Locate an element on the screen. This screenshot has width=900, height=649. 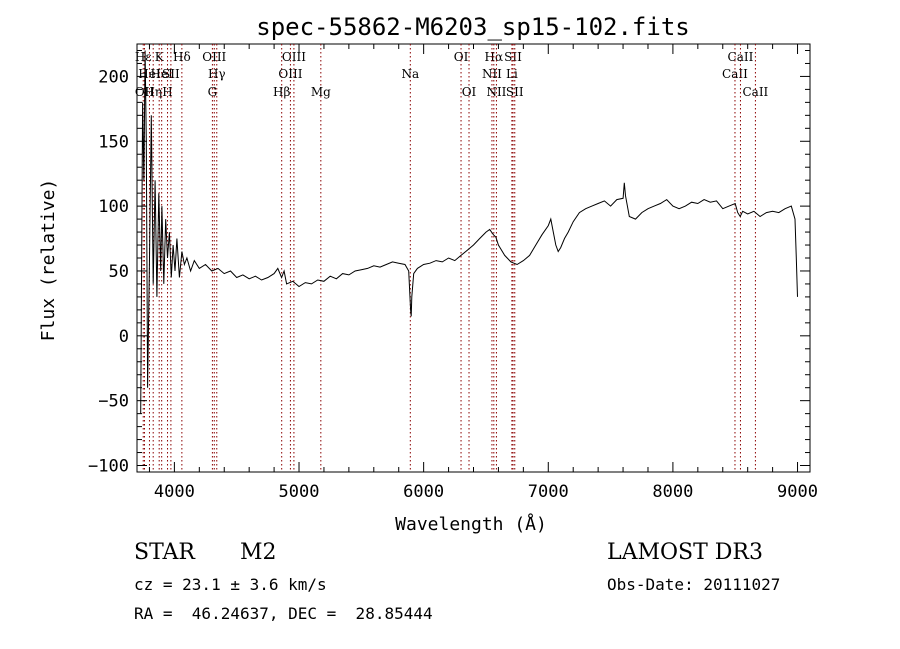
spectral-line-label: Na is located at coordinates (410, 74).